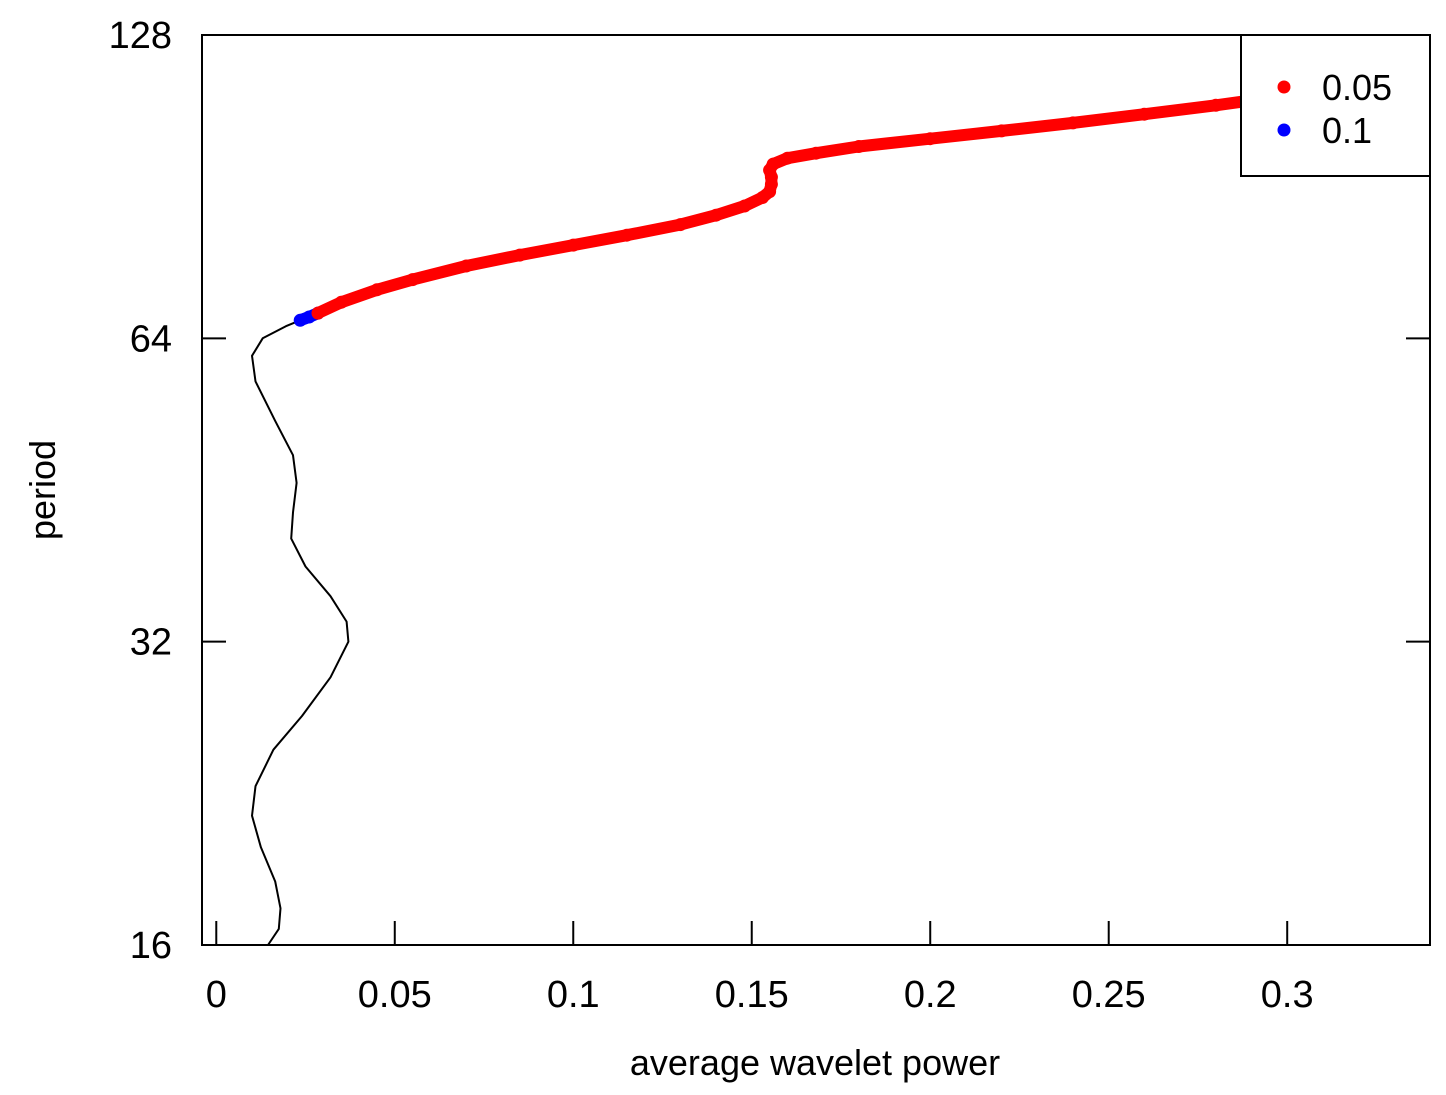  I want to click on power-curve, so click(300, 632).